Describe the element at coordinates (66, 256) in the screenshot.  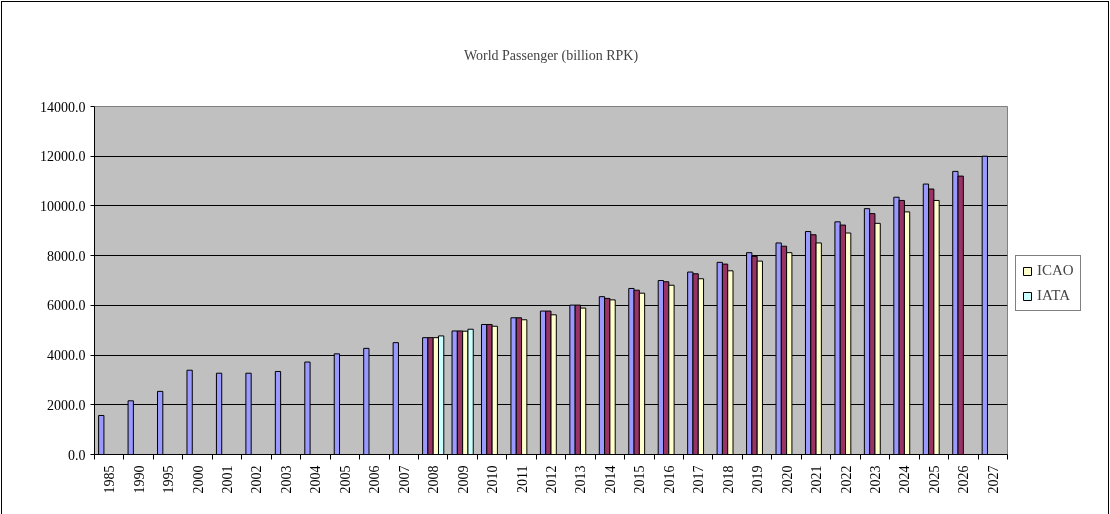
I see `y-tick-label: 8000.0` at that location.